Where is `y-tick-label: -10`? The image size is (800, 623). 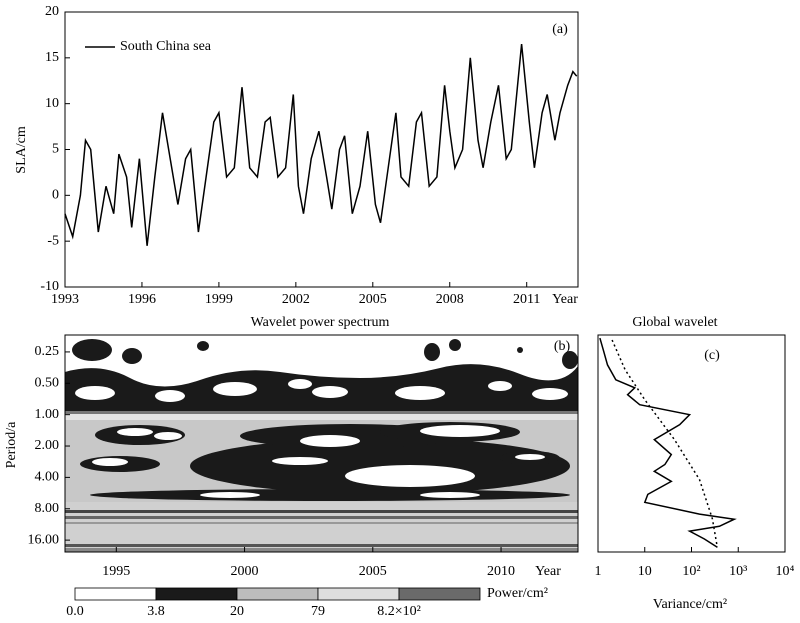 y-tick-label: -10 is located at coordinates (49, 286).